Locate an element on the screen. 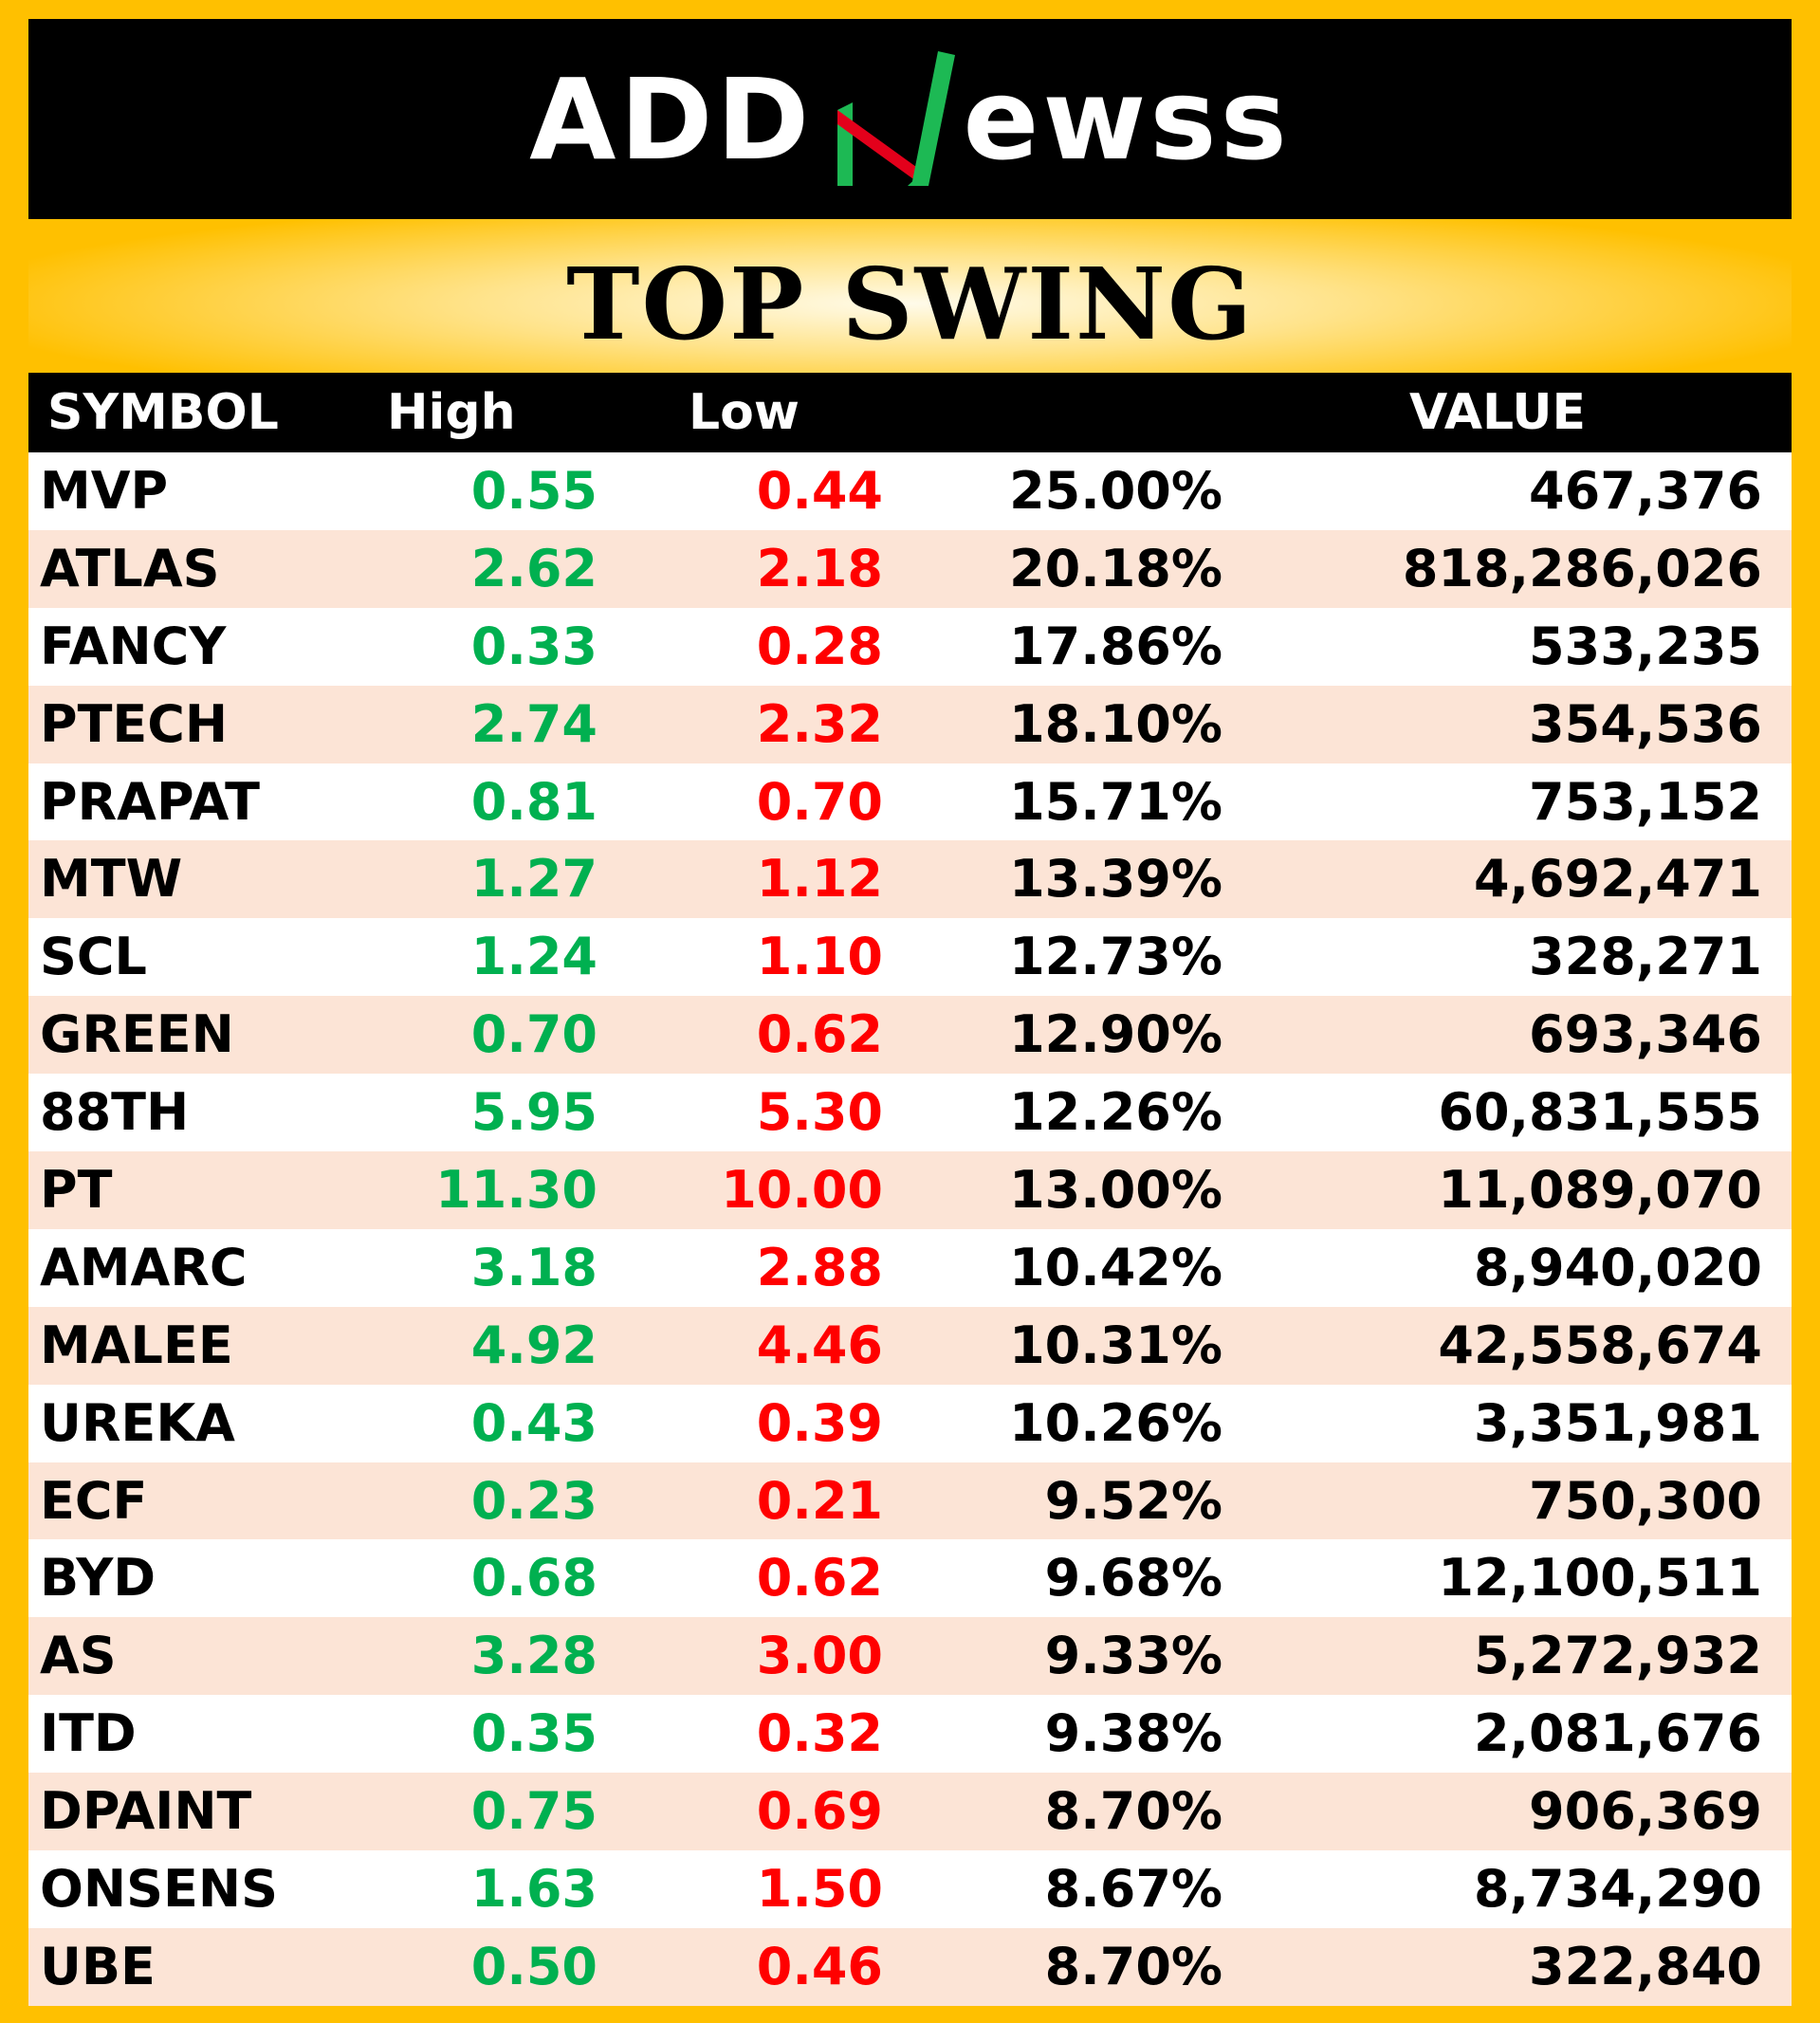  table-row: ATLAS 2.62 2.18 20.18% 818,286,026 is located at coordinates (910, 568).